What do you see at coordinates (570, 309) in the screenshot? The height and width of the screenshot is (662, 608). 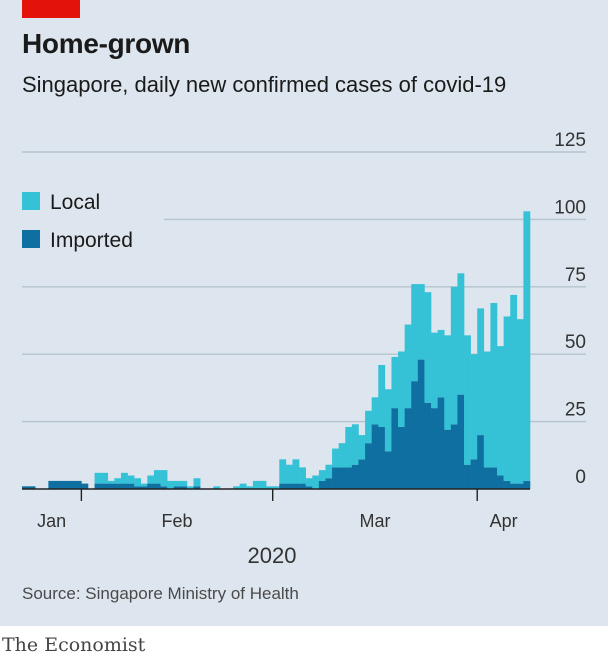 I see `y-axis-labels: 0 25 50 75 100 125` at bounding box center [570, 309].